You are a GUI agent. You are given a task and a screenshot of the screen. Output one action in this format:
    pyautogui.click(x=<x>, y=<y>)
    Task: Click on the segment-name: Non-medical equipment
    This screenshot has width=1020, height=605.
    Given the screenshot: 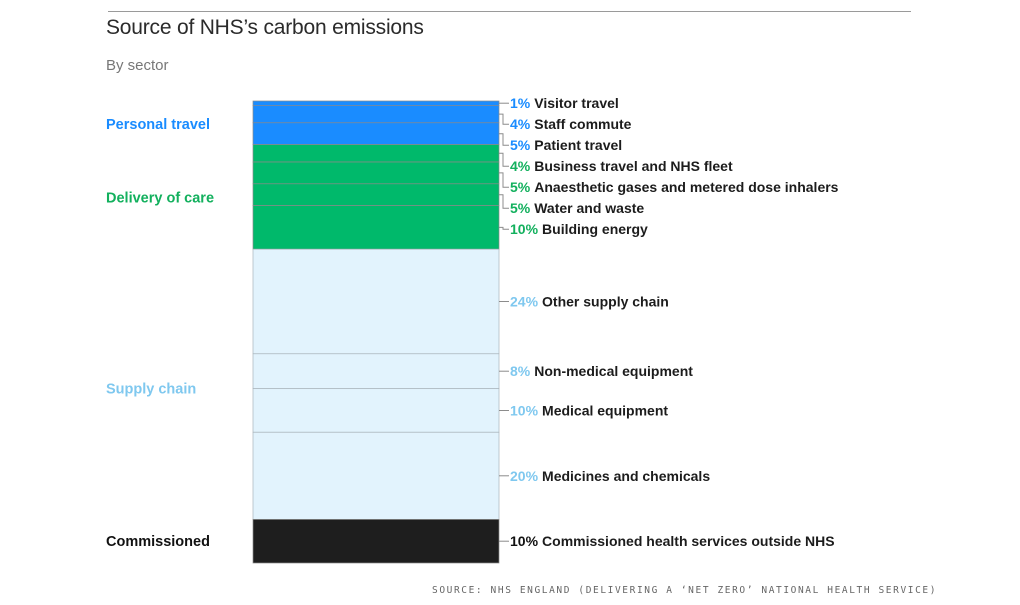 What is the action you would take?
    pyautogui.click(x=613, y=371)
    